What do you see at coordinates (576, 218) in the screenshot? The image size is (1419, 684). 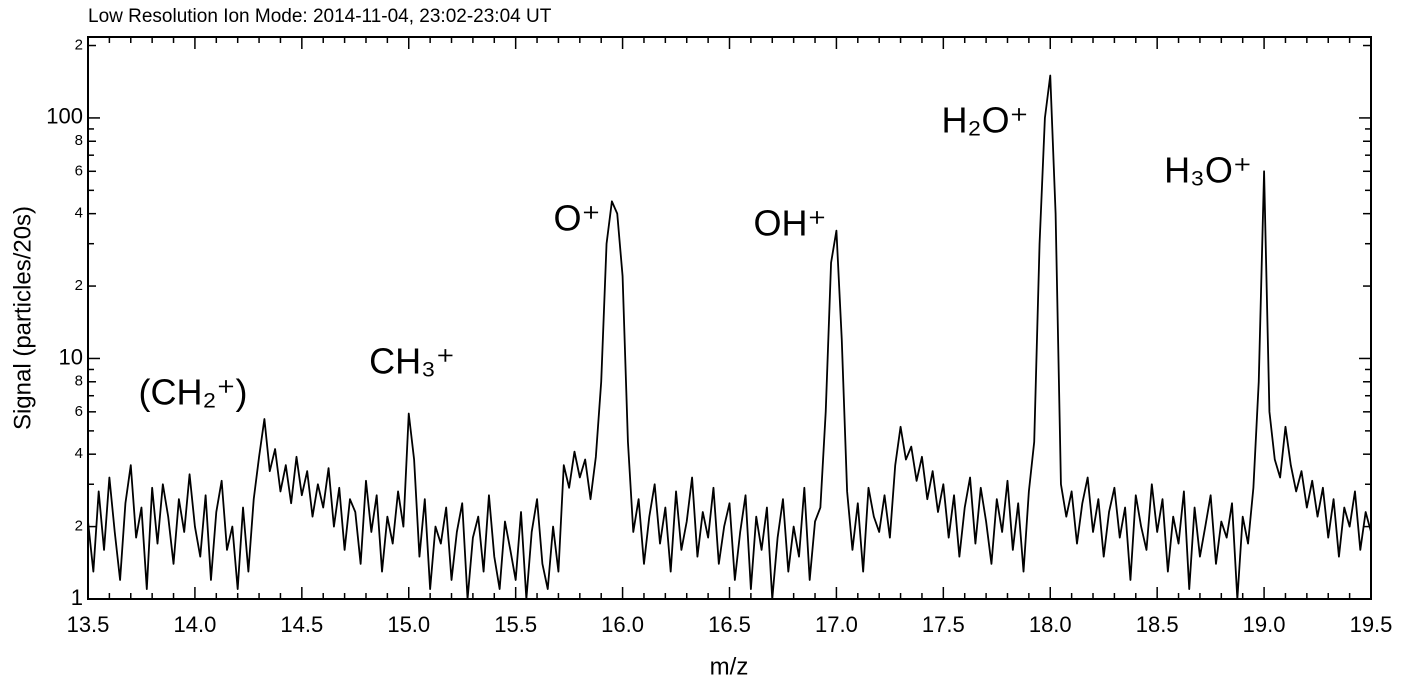 I see `peak-label: O⁺` at bounding box center [576, 218].